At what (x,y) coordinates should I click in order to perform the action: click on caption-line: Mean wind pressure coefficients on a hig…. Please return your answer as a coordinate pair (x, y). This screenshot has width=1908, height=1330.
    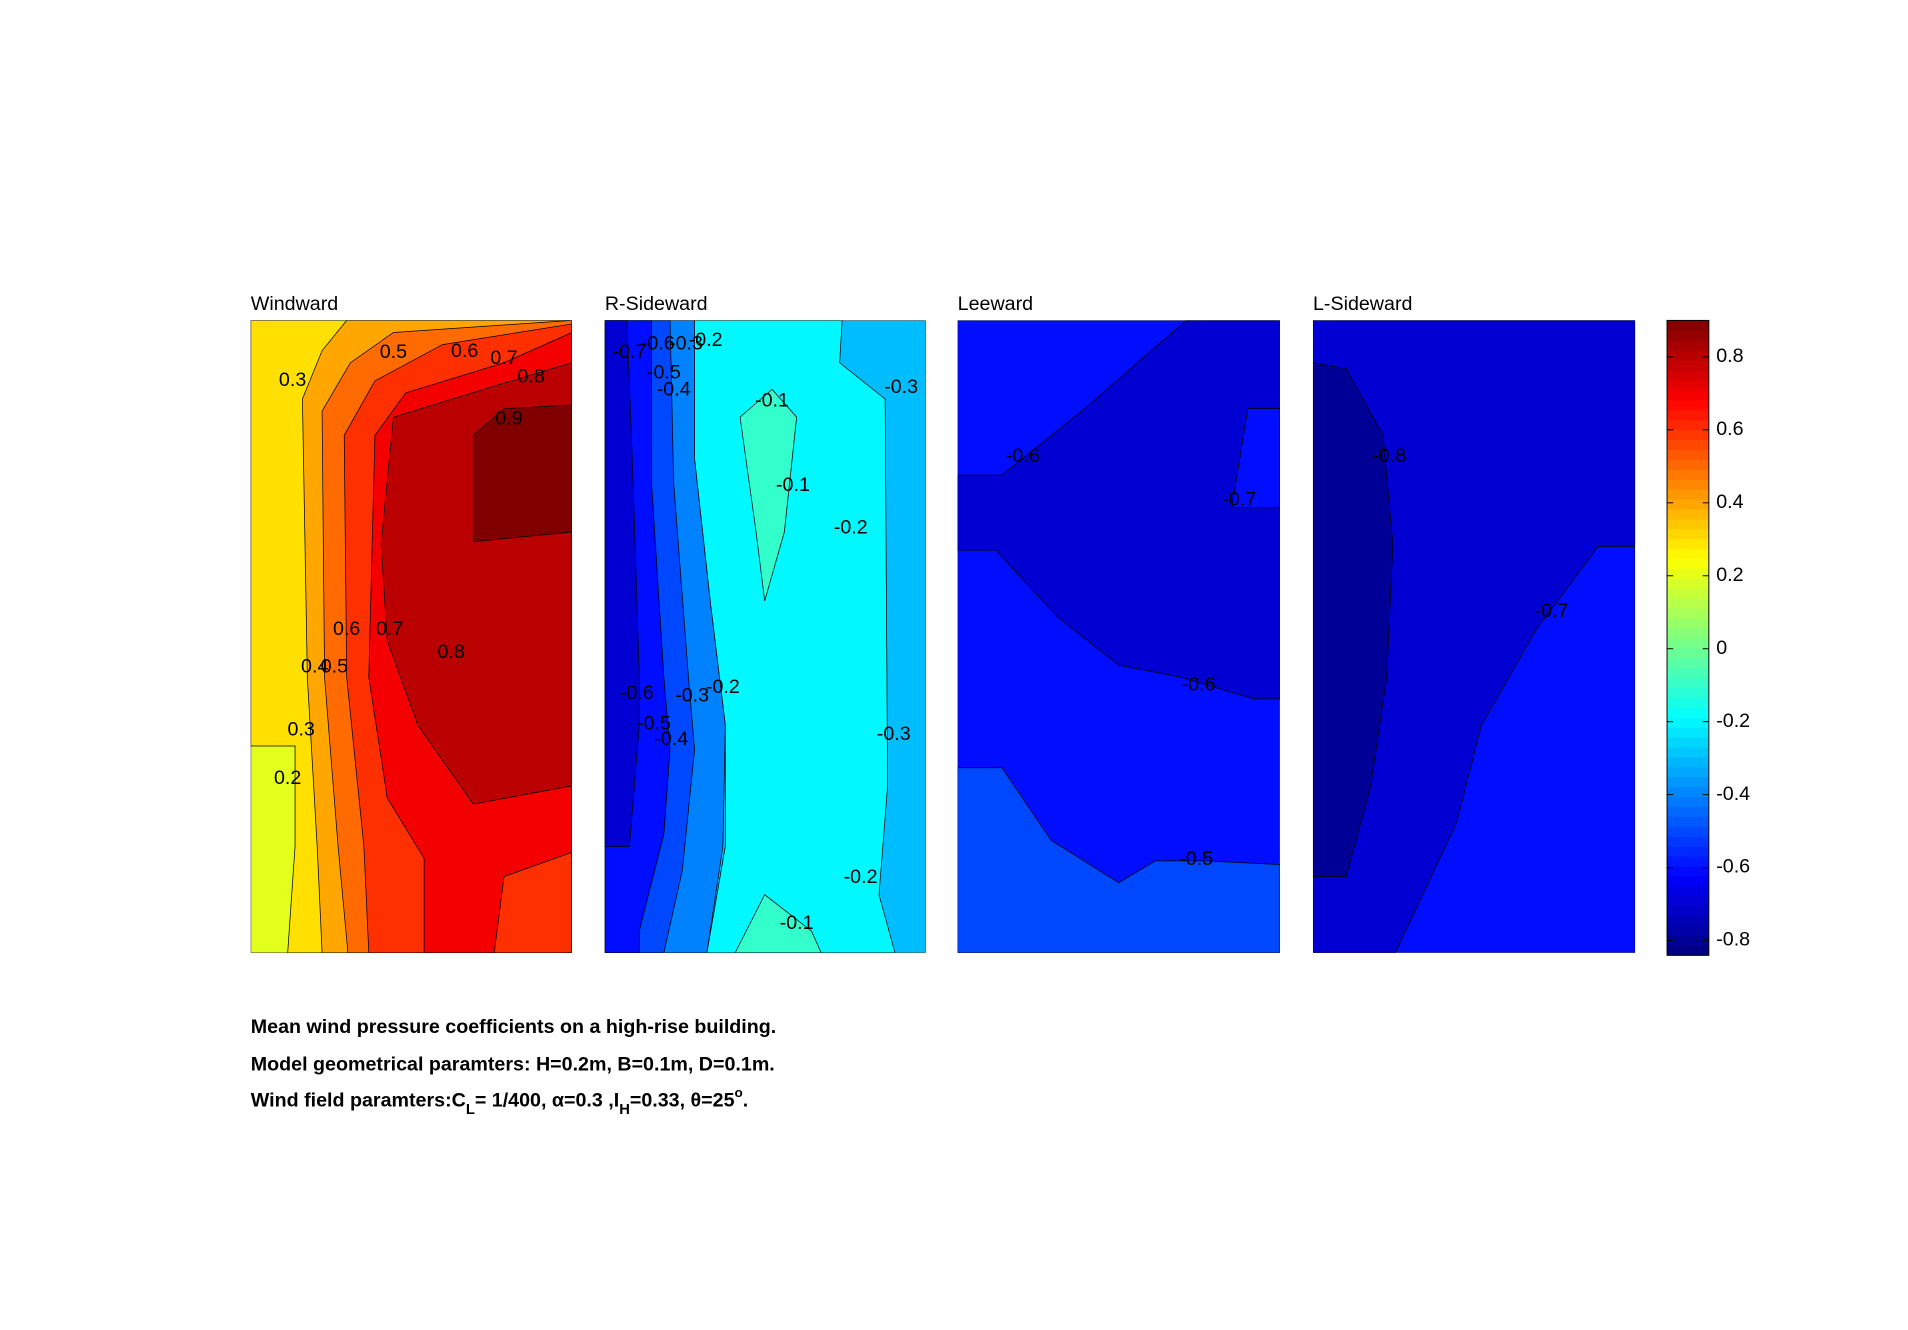
    Looking at the image, I should click on (513, 1027).